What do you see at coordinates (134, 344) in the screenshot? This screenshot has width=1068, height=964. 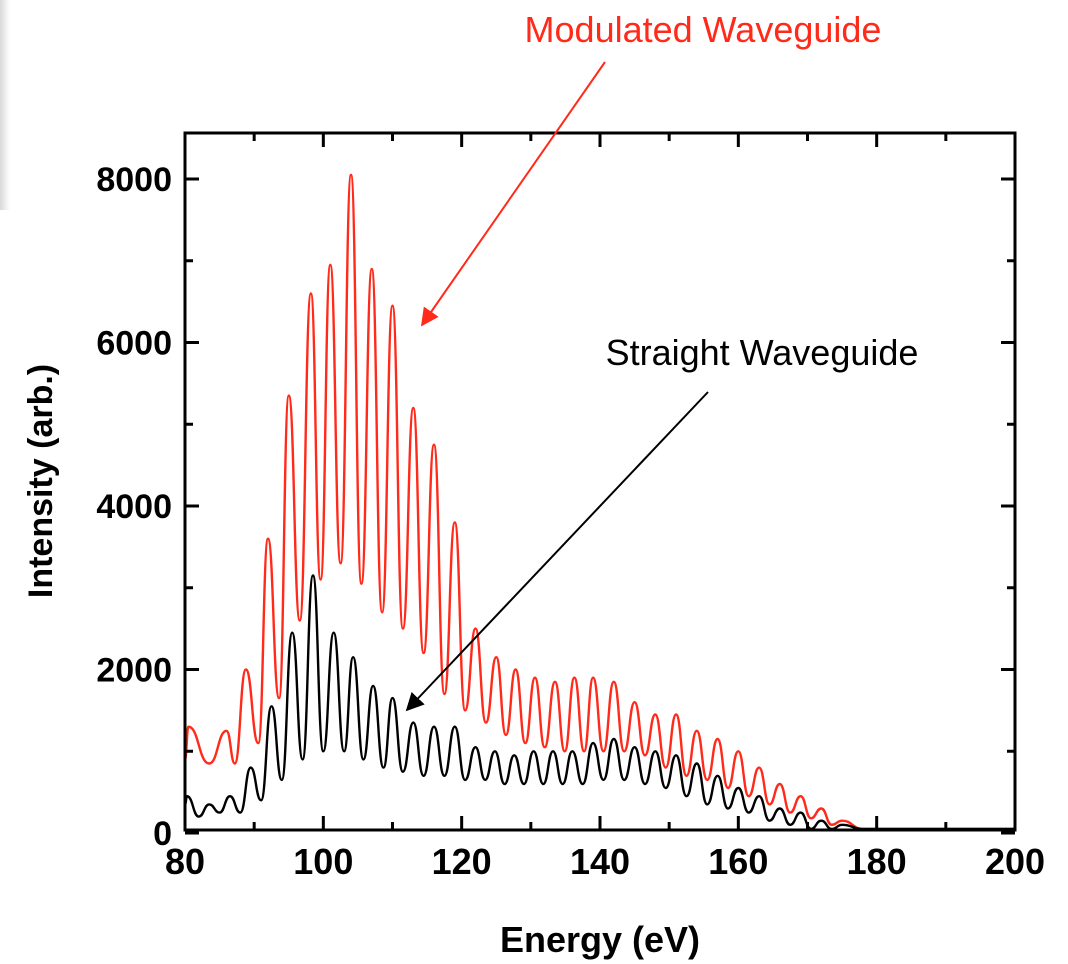 I see `y-tick-label: 6000` at bounding box center [134, 344].